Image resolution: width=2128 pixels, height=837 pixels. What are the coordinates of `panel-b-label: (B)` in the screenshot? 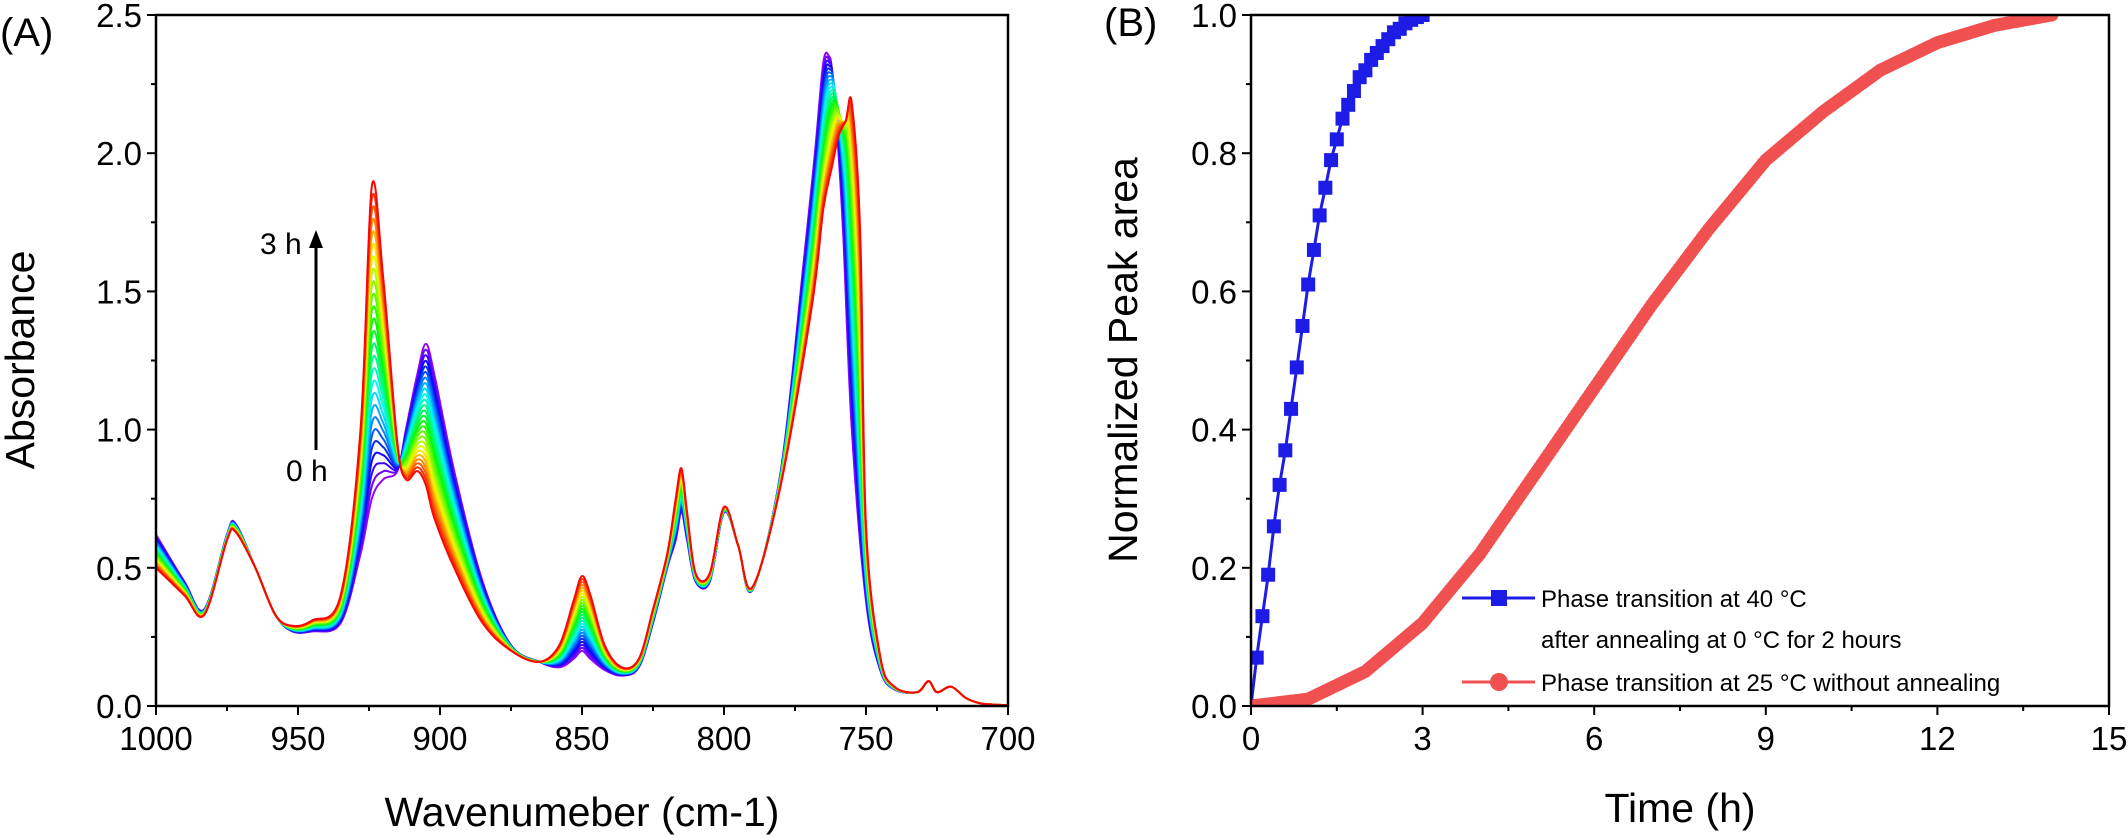 It's located at (1130, 23).